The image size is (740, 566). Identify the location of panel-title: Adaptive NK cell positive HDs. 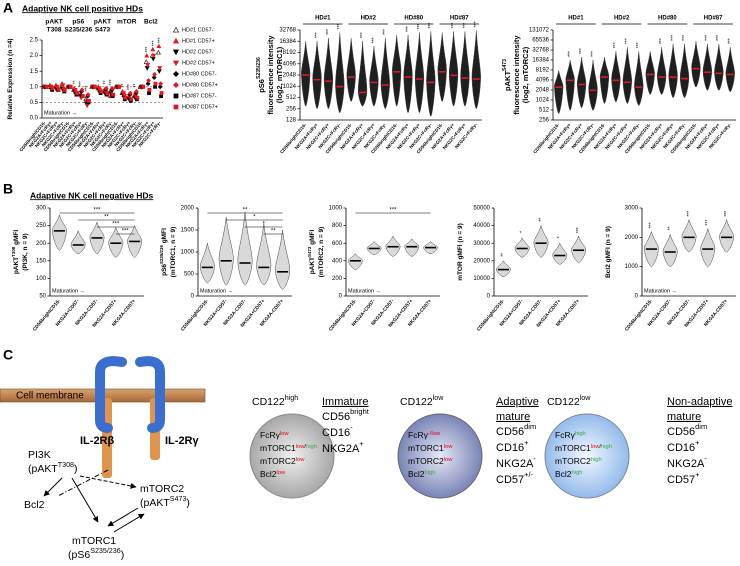
(82, 8).